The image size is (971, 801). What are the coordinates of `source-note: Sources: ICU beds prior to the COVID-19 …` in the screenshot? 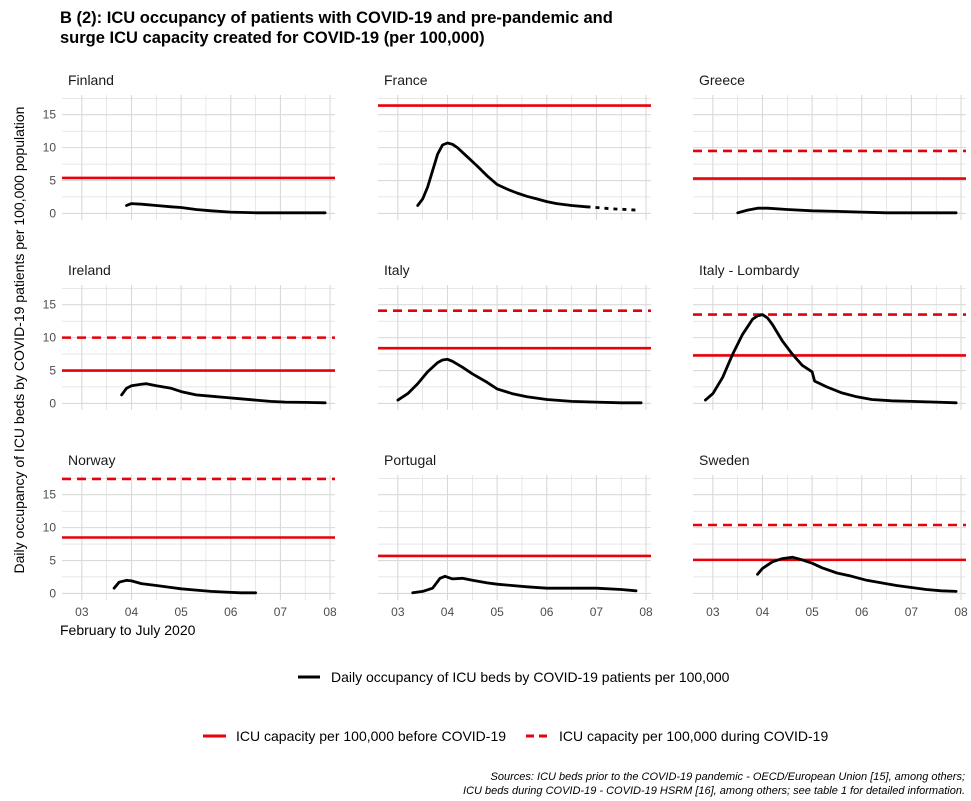 It's located at (714, 784).